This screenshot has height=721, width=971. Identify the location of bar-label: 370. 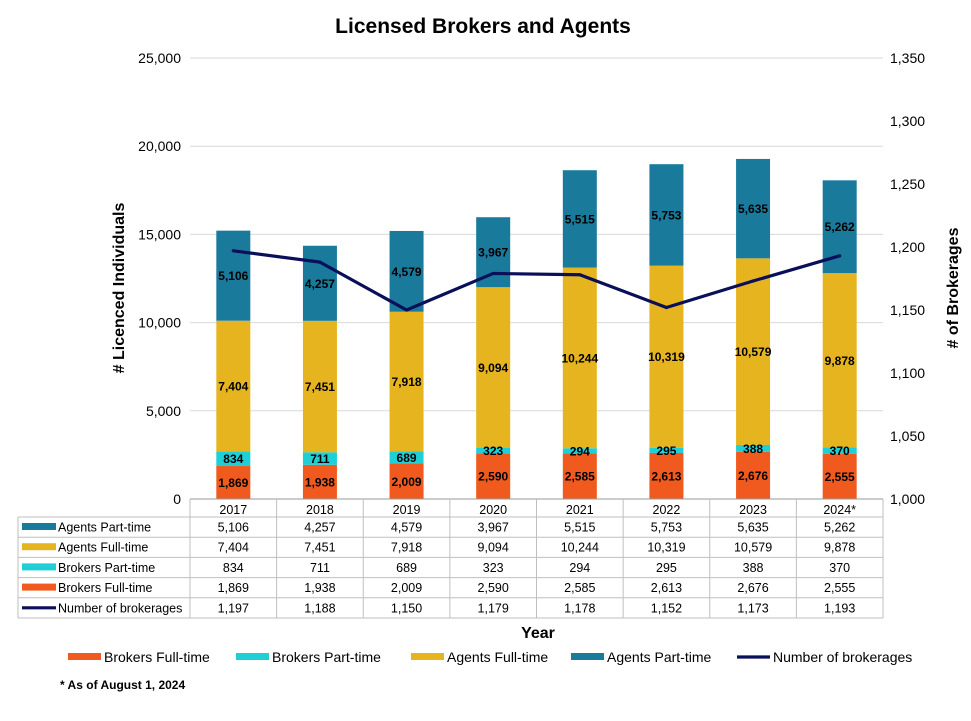
(840, 451).